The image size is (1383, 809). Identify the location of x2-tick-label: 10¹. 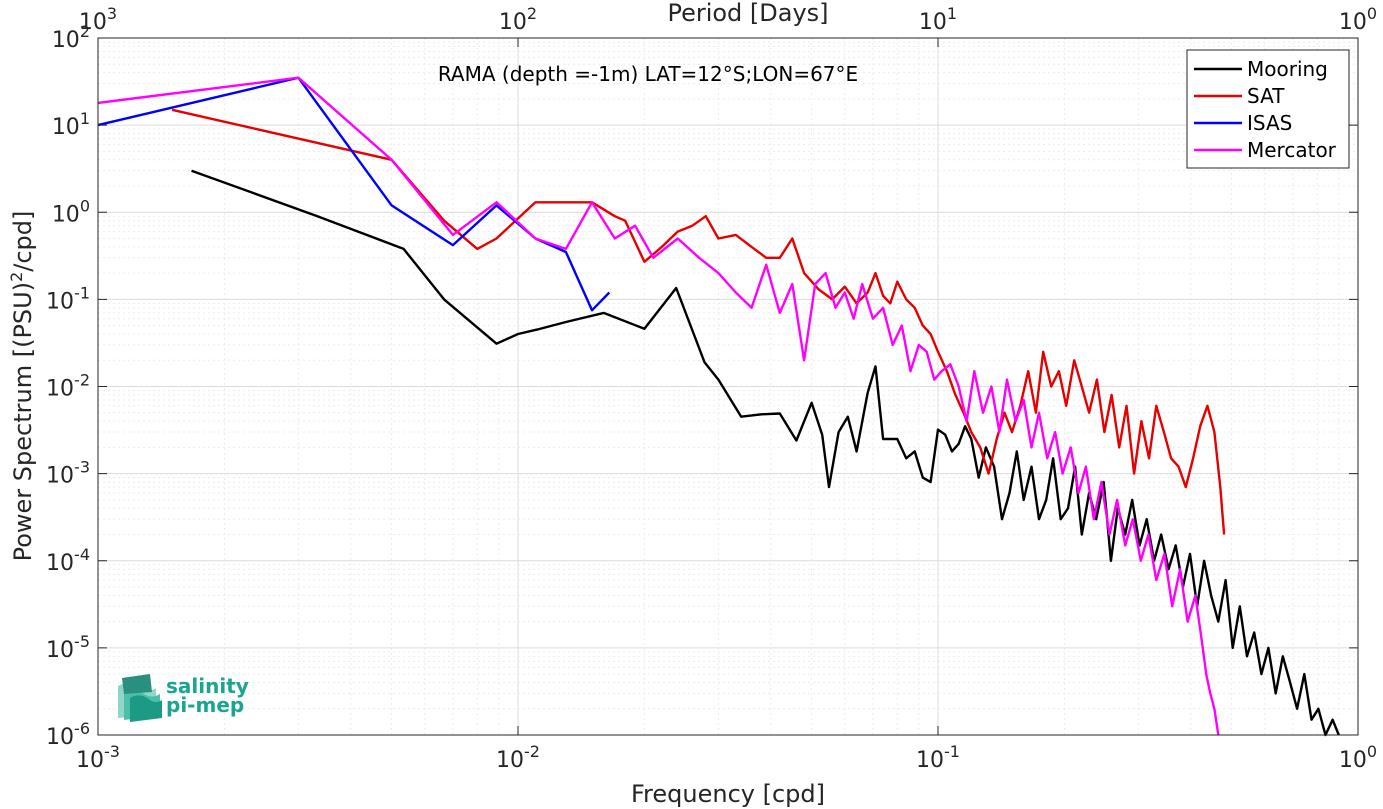
(938, 19).